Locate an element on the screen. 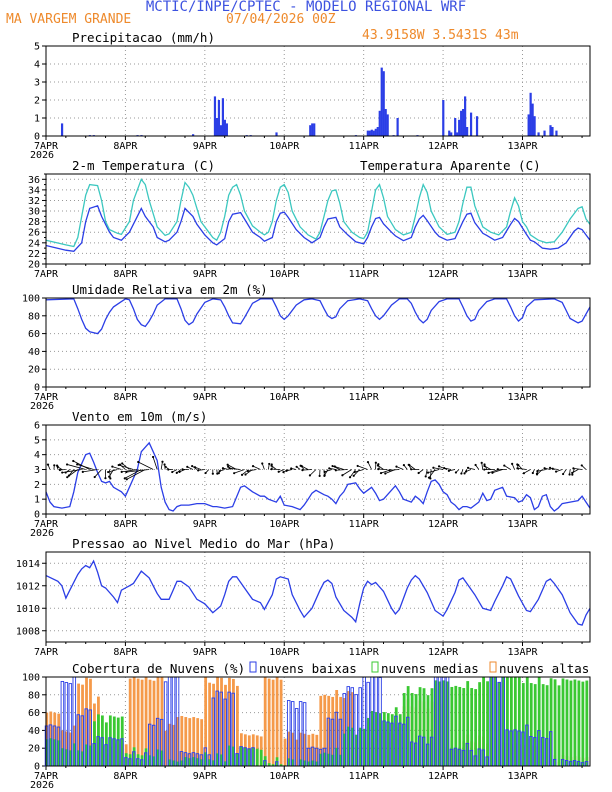 Image resolution: width=612 pixels, height=792 pixels. run-datetime: 07/04/2026 00Z is located at coordinates (281, 19).